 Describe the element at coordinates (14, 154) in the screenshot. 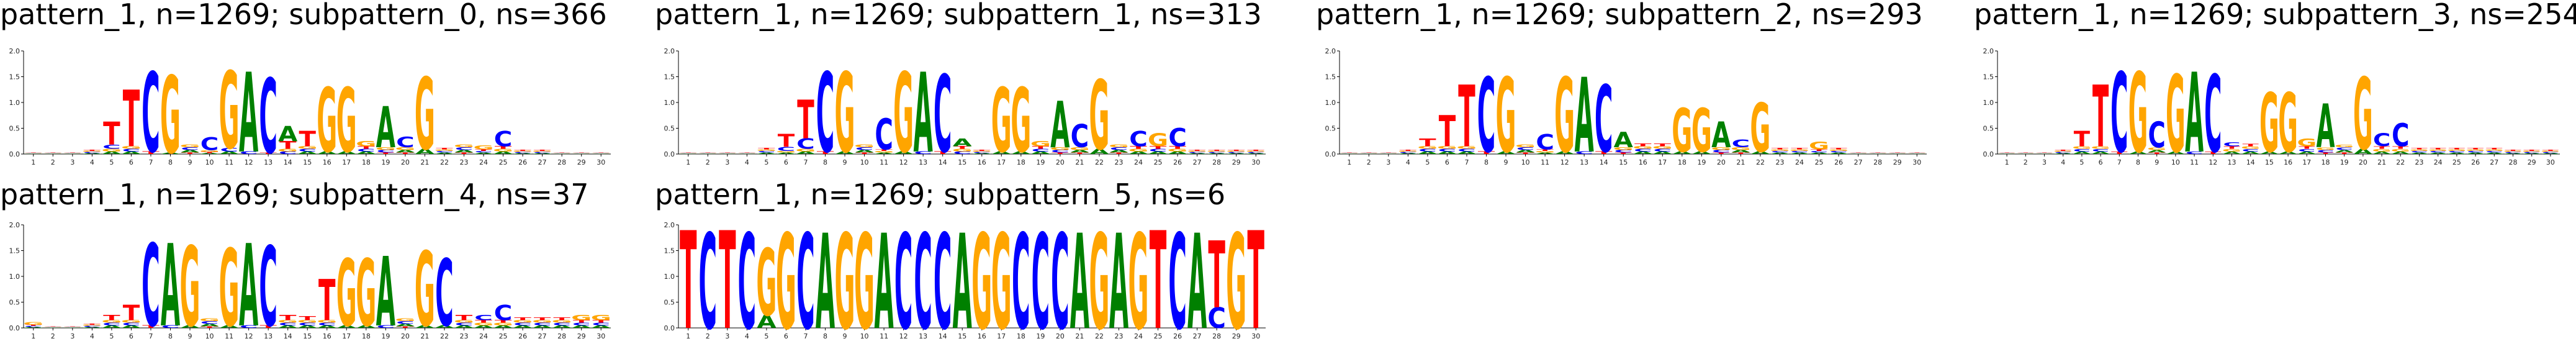

I see `y-tick-label: 0.0` at that location.